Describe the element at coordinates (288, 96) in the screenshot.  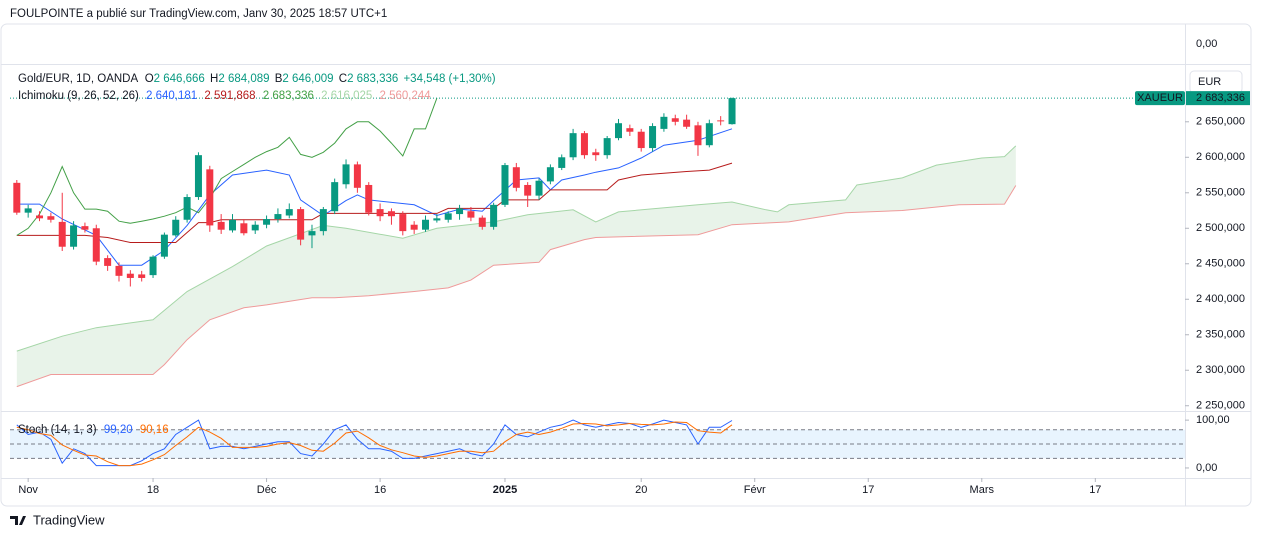
I see `legend-value: 2 683,336` at that location.